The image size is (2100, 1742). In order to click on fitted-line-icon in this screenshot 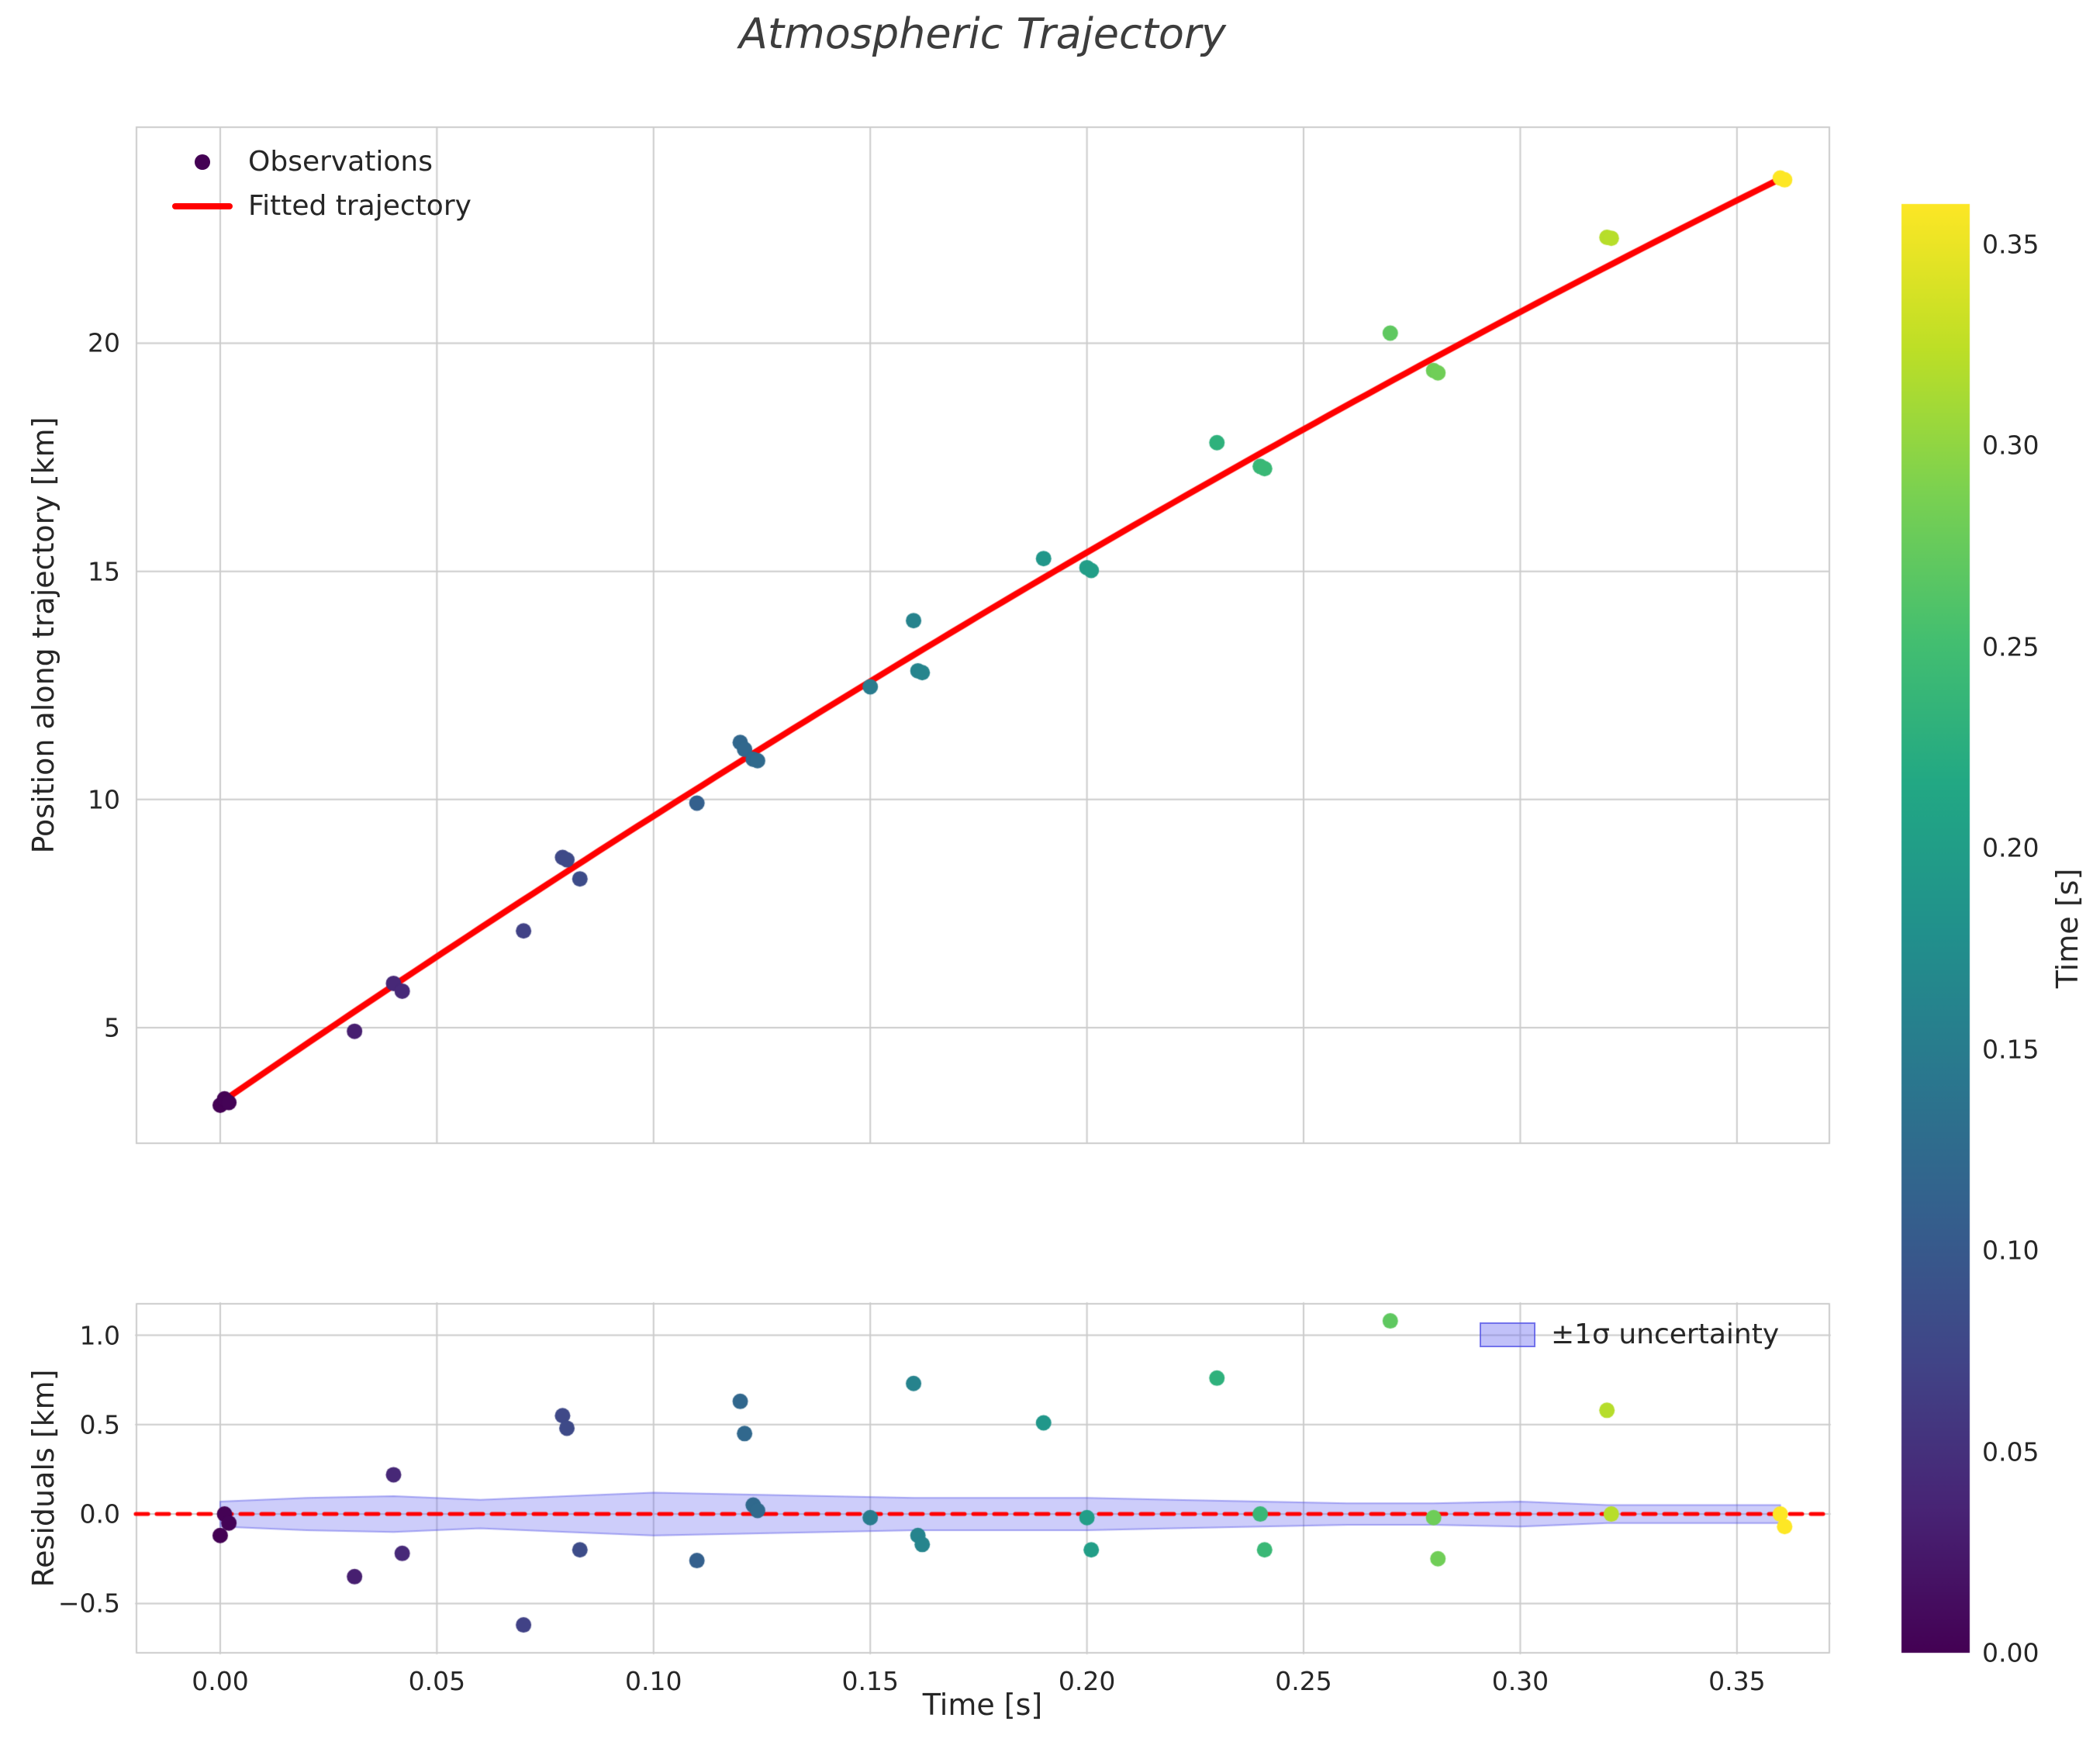, I will do `click(202, 205)`.